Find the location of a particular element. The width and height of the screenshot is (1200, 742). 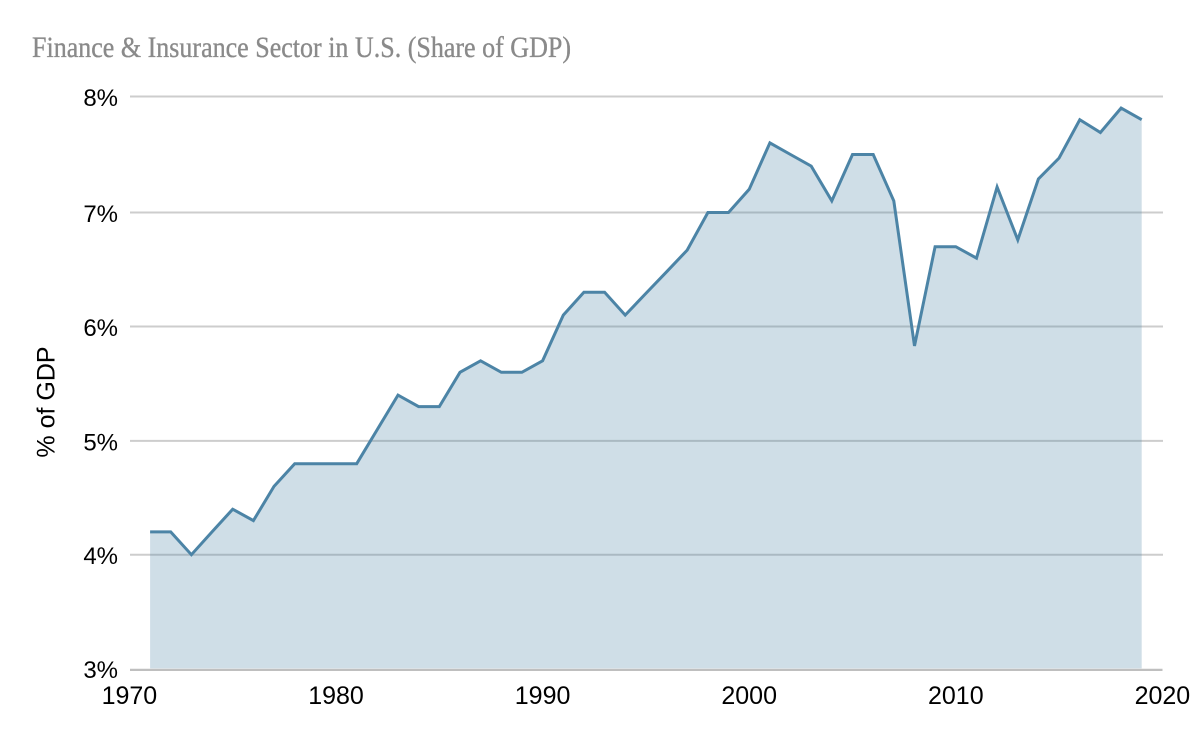

svg-text: 1990 is located at coordinates (543, 696).